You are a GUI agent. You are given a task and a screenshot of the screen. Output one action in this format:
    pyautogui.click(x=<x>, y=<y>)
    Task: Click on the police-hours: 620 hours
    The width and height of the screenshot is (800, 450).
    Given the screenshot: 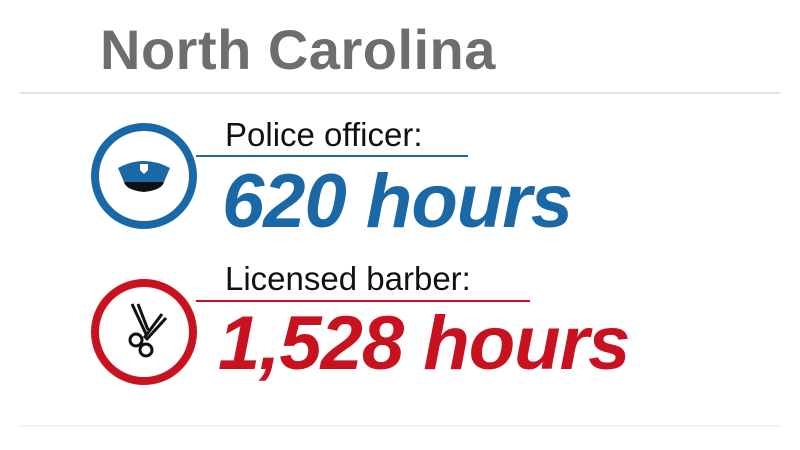 What is the action you would take?
    pyautogui.click(x=397, y=201)
    